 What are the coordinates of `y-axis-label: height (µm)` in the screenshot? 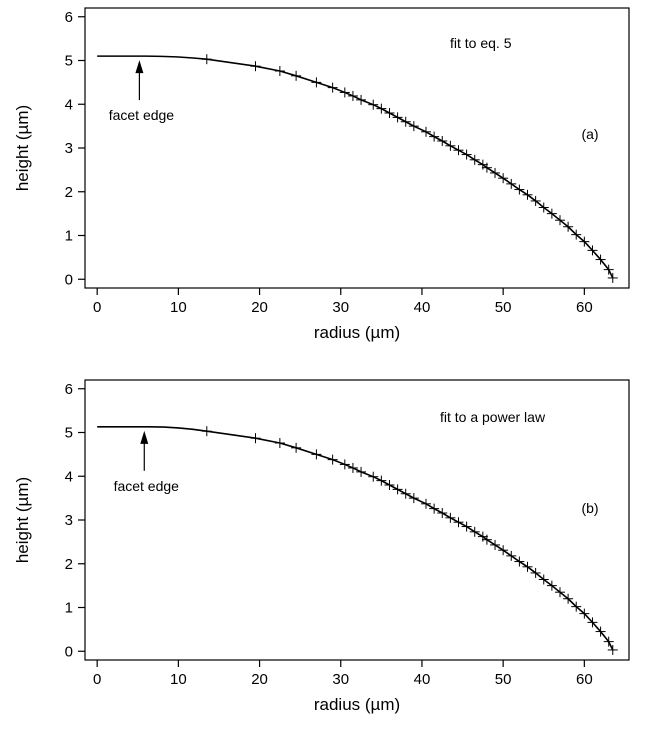 It's located at (22, 520).